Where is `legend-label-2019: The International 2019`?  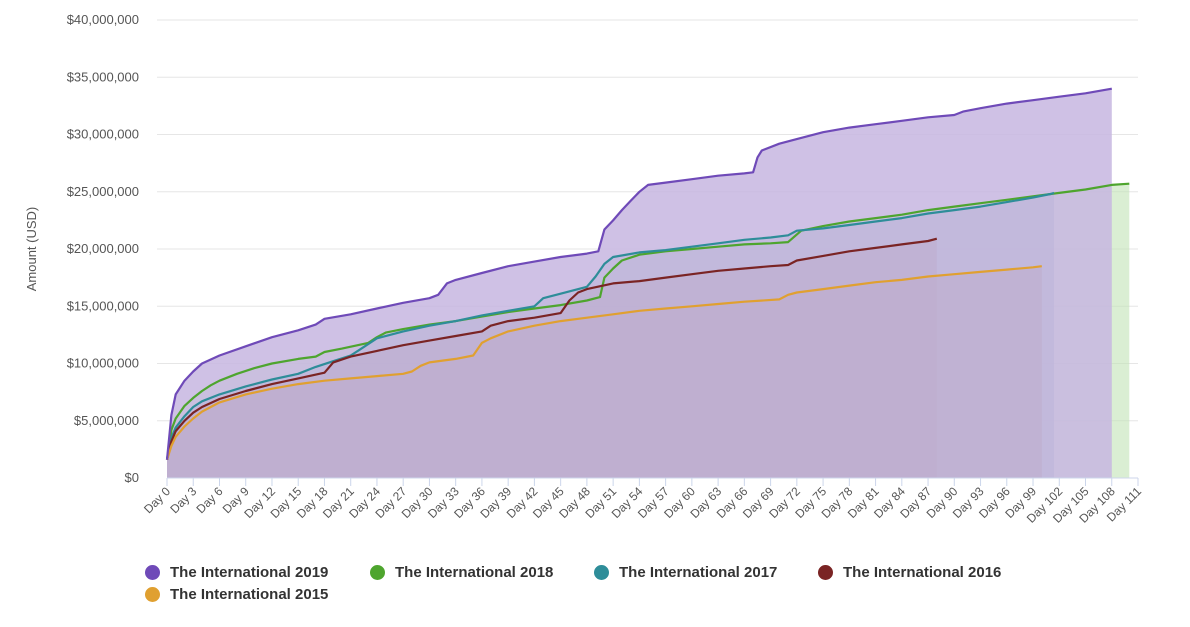 legend-label-2019: The International 2019 is located at coordinates (249, 572).